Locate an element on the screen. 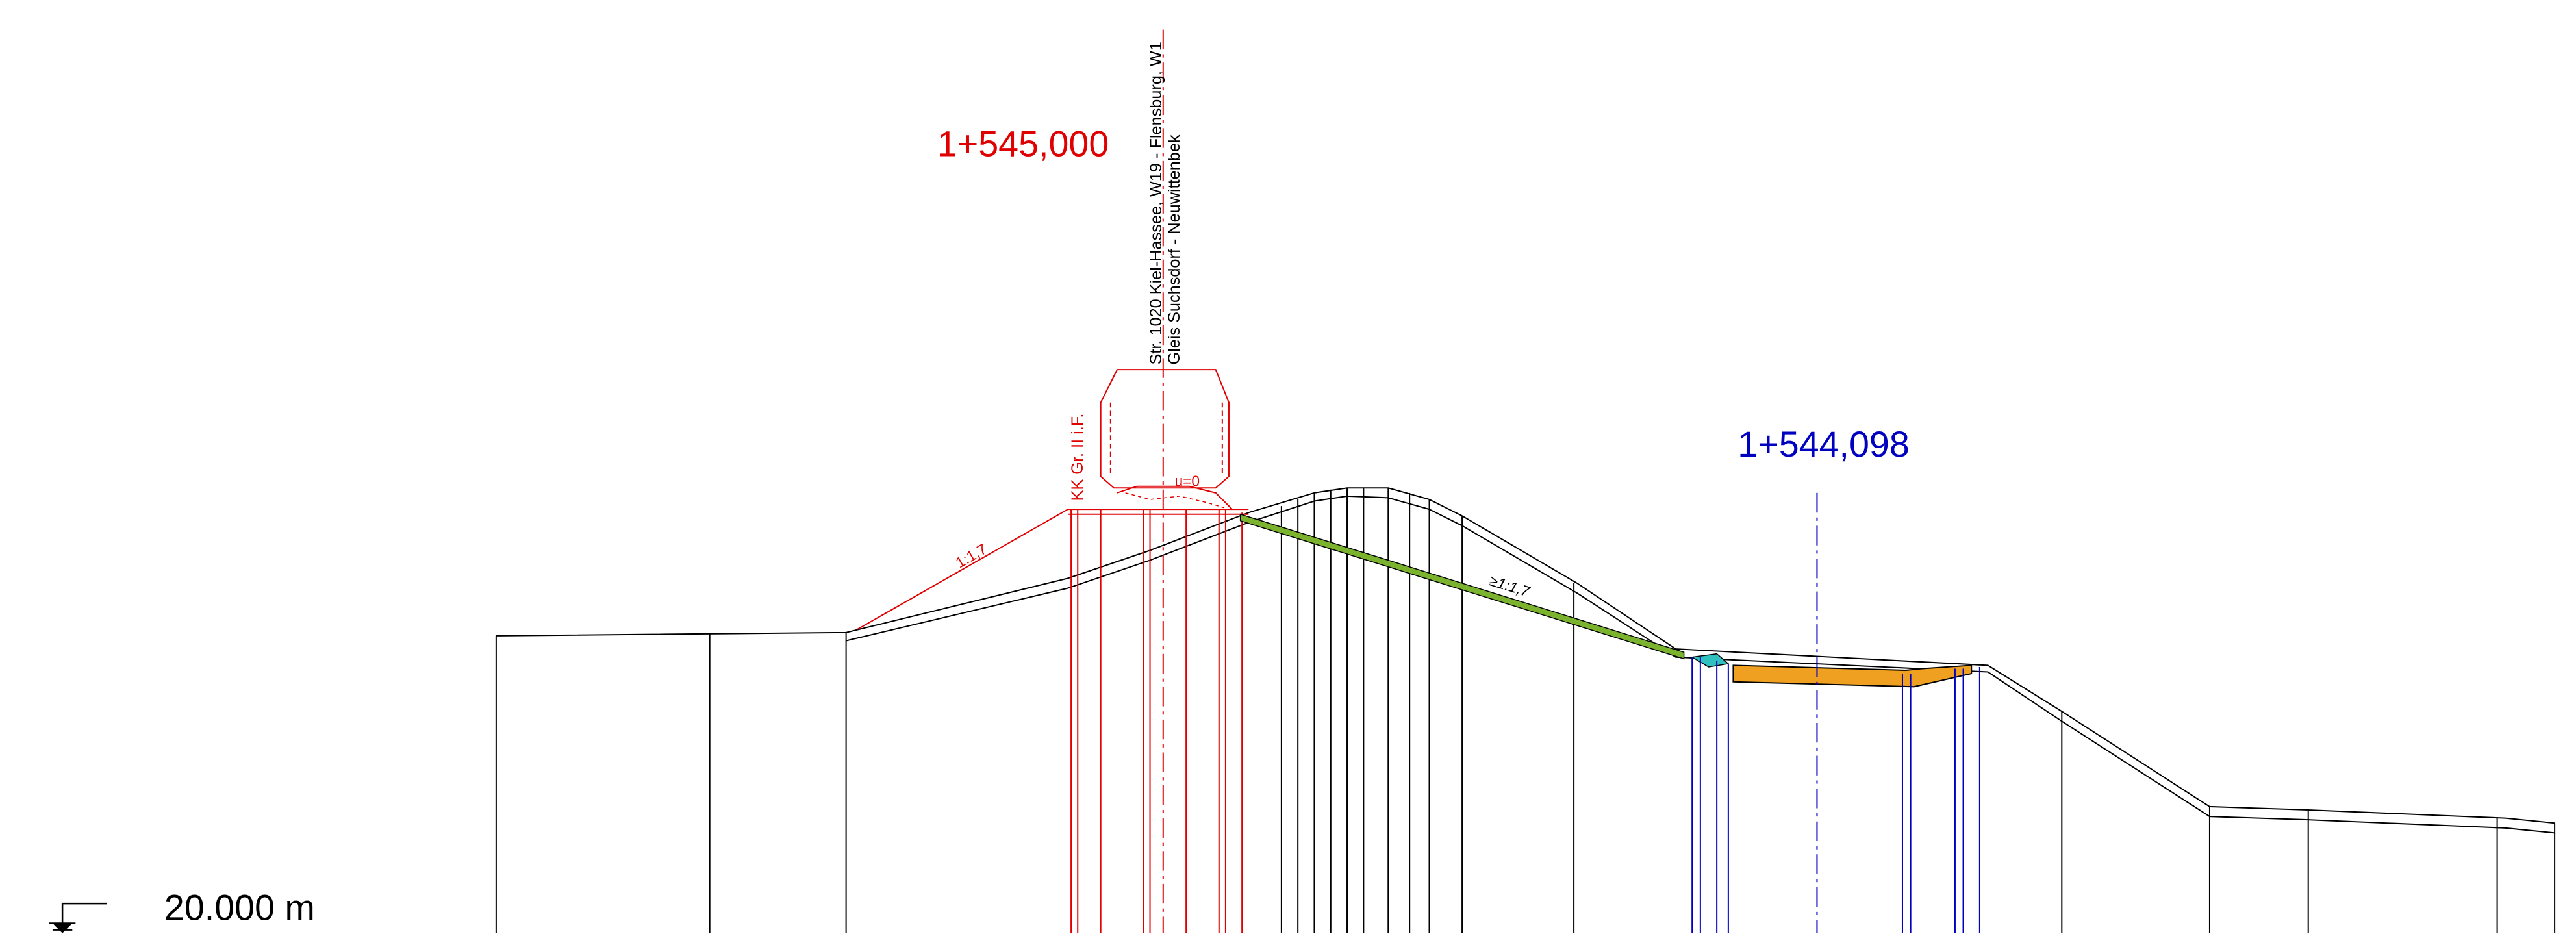 This screenshot has width=2576, height=934. elevation-symbol is located at coordinates (78, 918).